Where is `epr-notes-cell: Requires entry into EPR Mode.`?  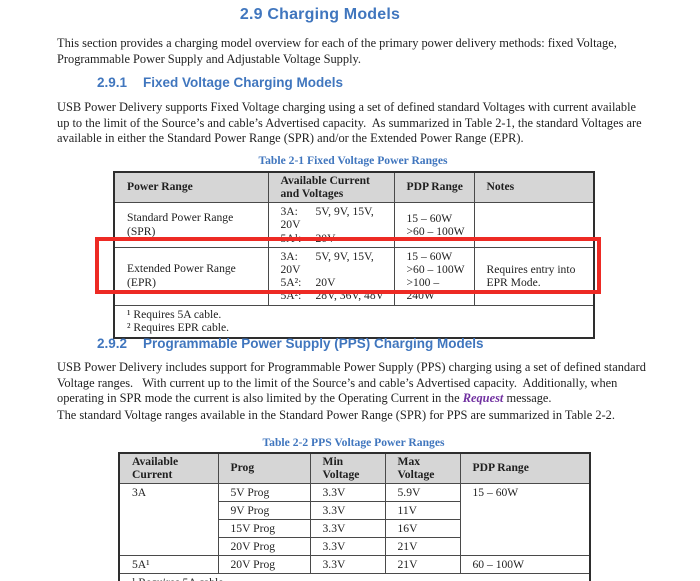
epr-notes-cell: Requires entry into EPR Mode. is located at coordinates (534, 276).